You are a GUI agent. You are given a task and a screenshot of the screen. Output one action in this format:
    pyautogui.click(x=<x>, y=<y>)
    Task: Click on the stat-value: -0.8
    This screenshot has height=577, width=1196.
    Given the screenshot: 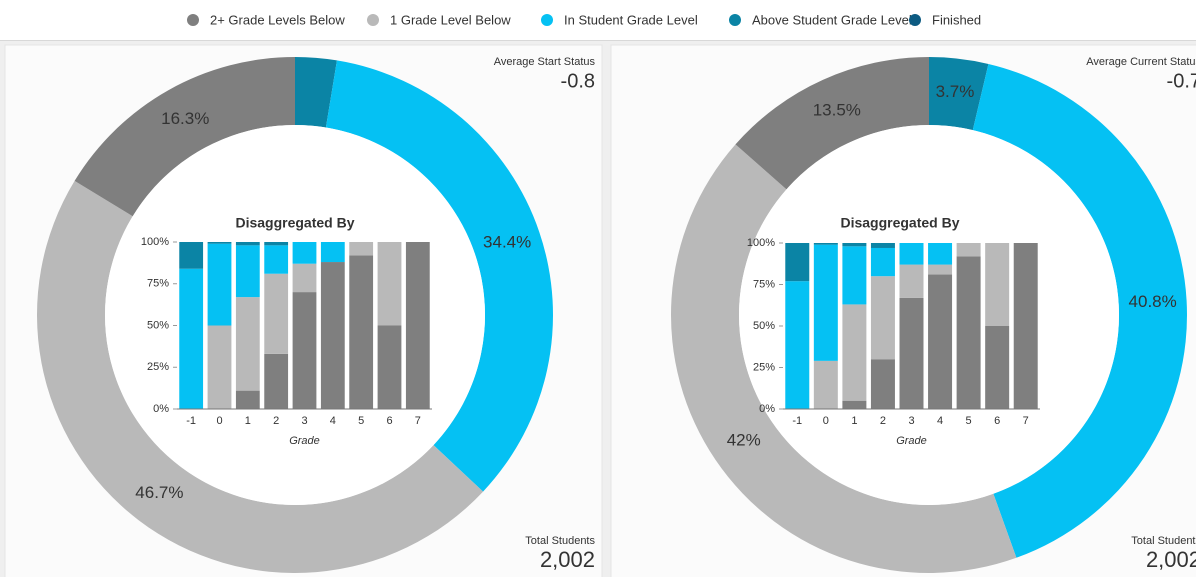 What is the action you would take?
    pyautogui.click(x=578, y=81)
    